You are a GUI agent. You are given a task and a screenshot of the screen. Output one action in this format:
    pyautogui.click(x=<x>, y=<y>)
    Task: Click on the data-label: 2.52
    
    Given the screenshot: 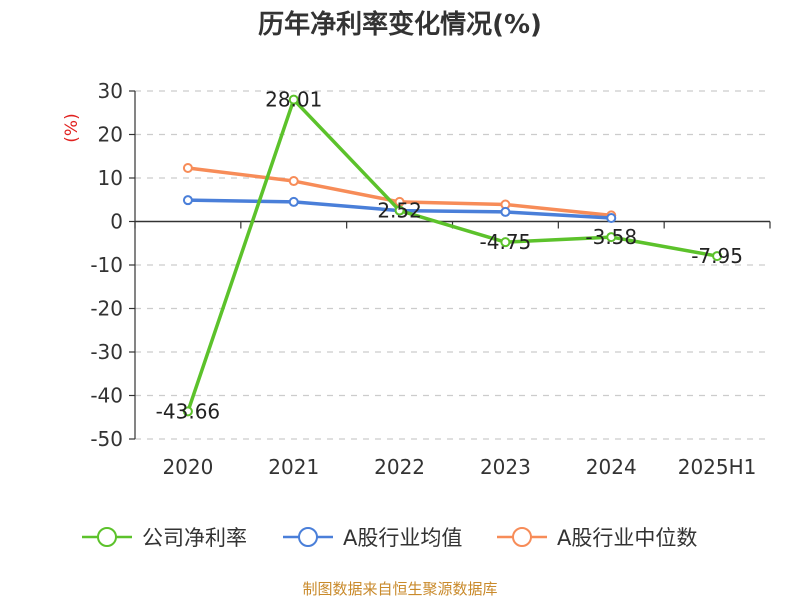 What is the action you would take?
    pyautogui.click(x=399, y=211)
    